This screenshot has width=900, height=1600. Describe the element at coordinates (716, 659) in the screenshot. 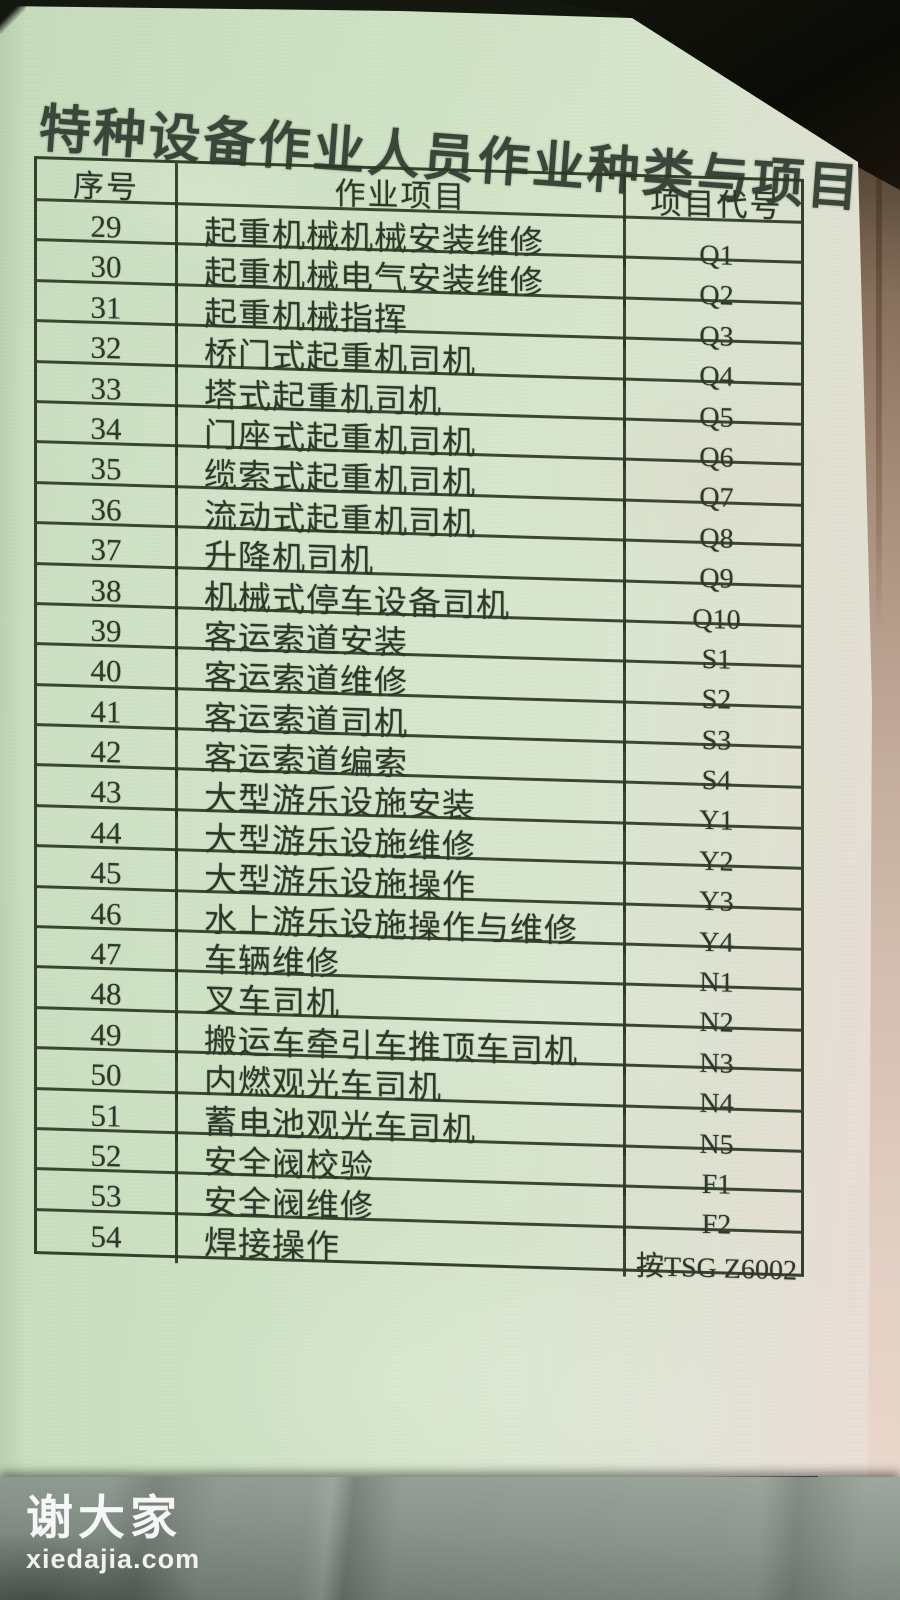

I see `row-project-code-value: S1` at that location.